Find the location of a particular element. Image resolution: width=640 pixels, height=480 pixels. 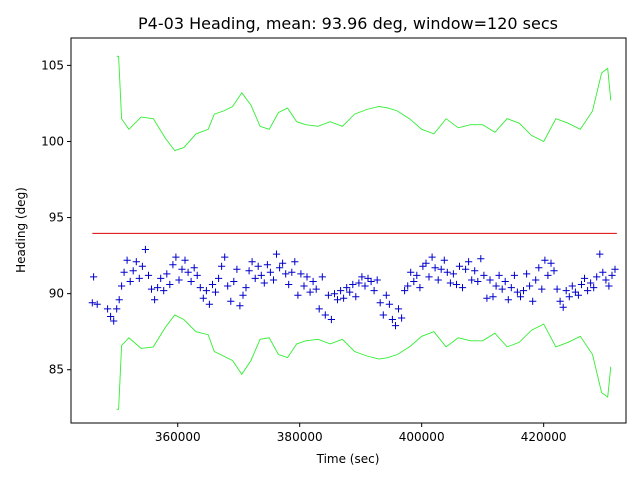

x-tick-label: 400000 is located at coordinates (422, 437).